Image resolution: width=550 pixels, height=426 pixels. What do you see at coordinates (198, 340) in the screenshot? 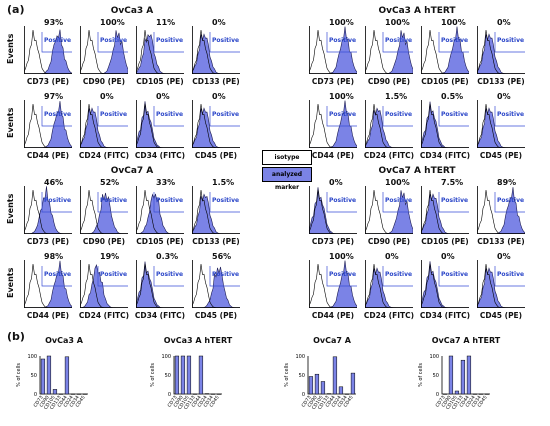
I see `bar-chart-title: OvCa3 A hTERT` at bounding box center [198, 340].